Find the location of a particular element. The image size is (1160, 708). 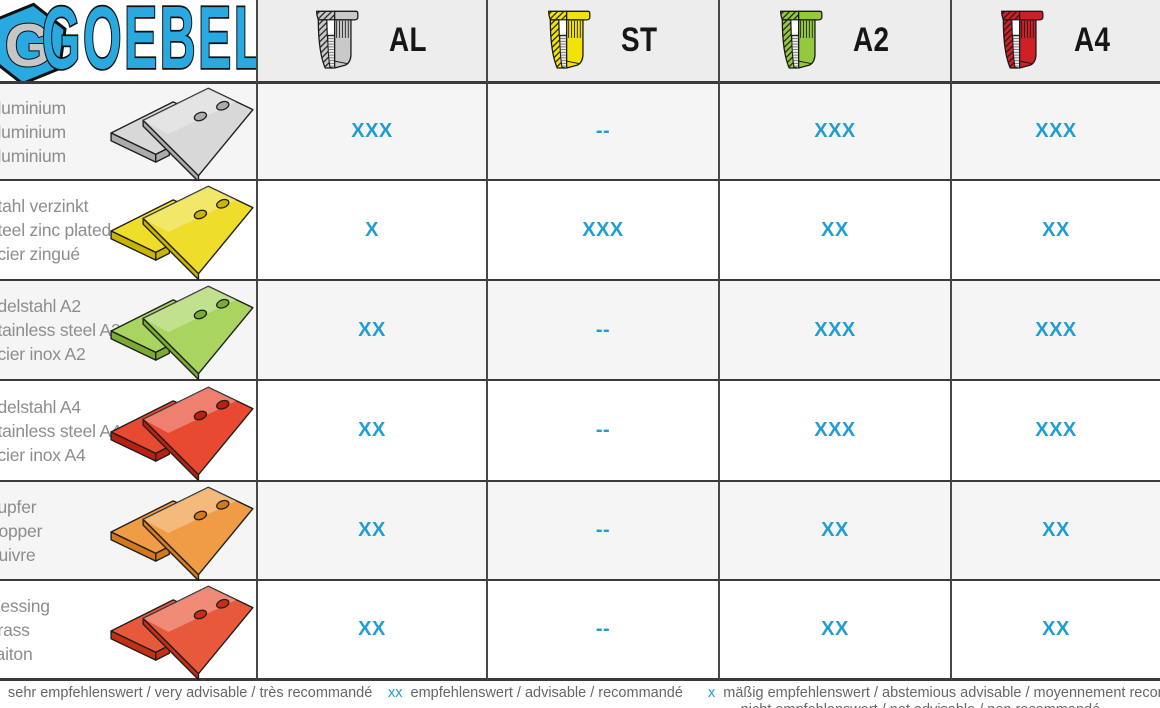

material-label: Stainless steel A4 is located at coordinates (60, 430).